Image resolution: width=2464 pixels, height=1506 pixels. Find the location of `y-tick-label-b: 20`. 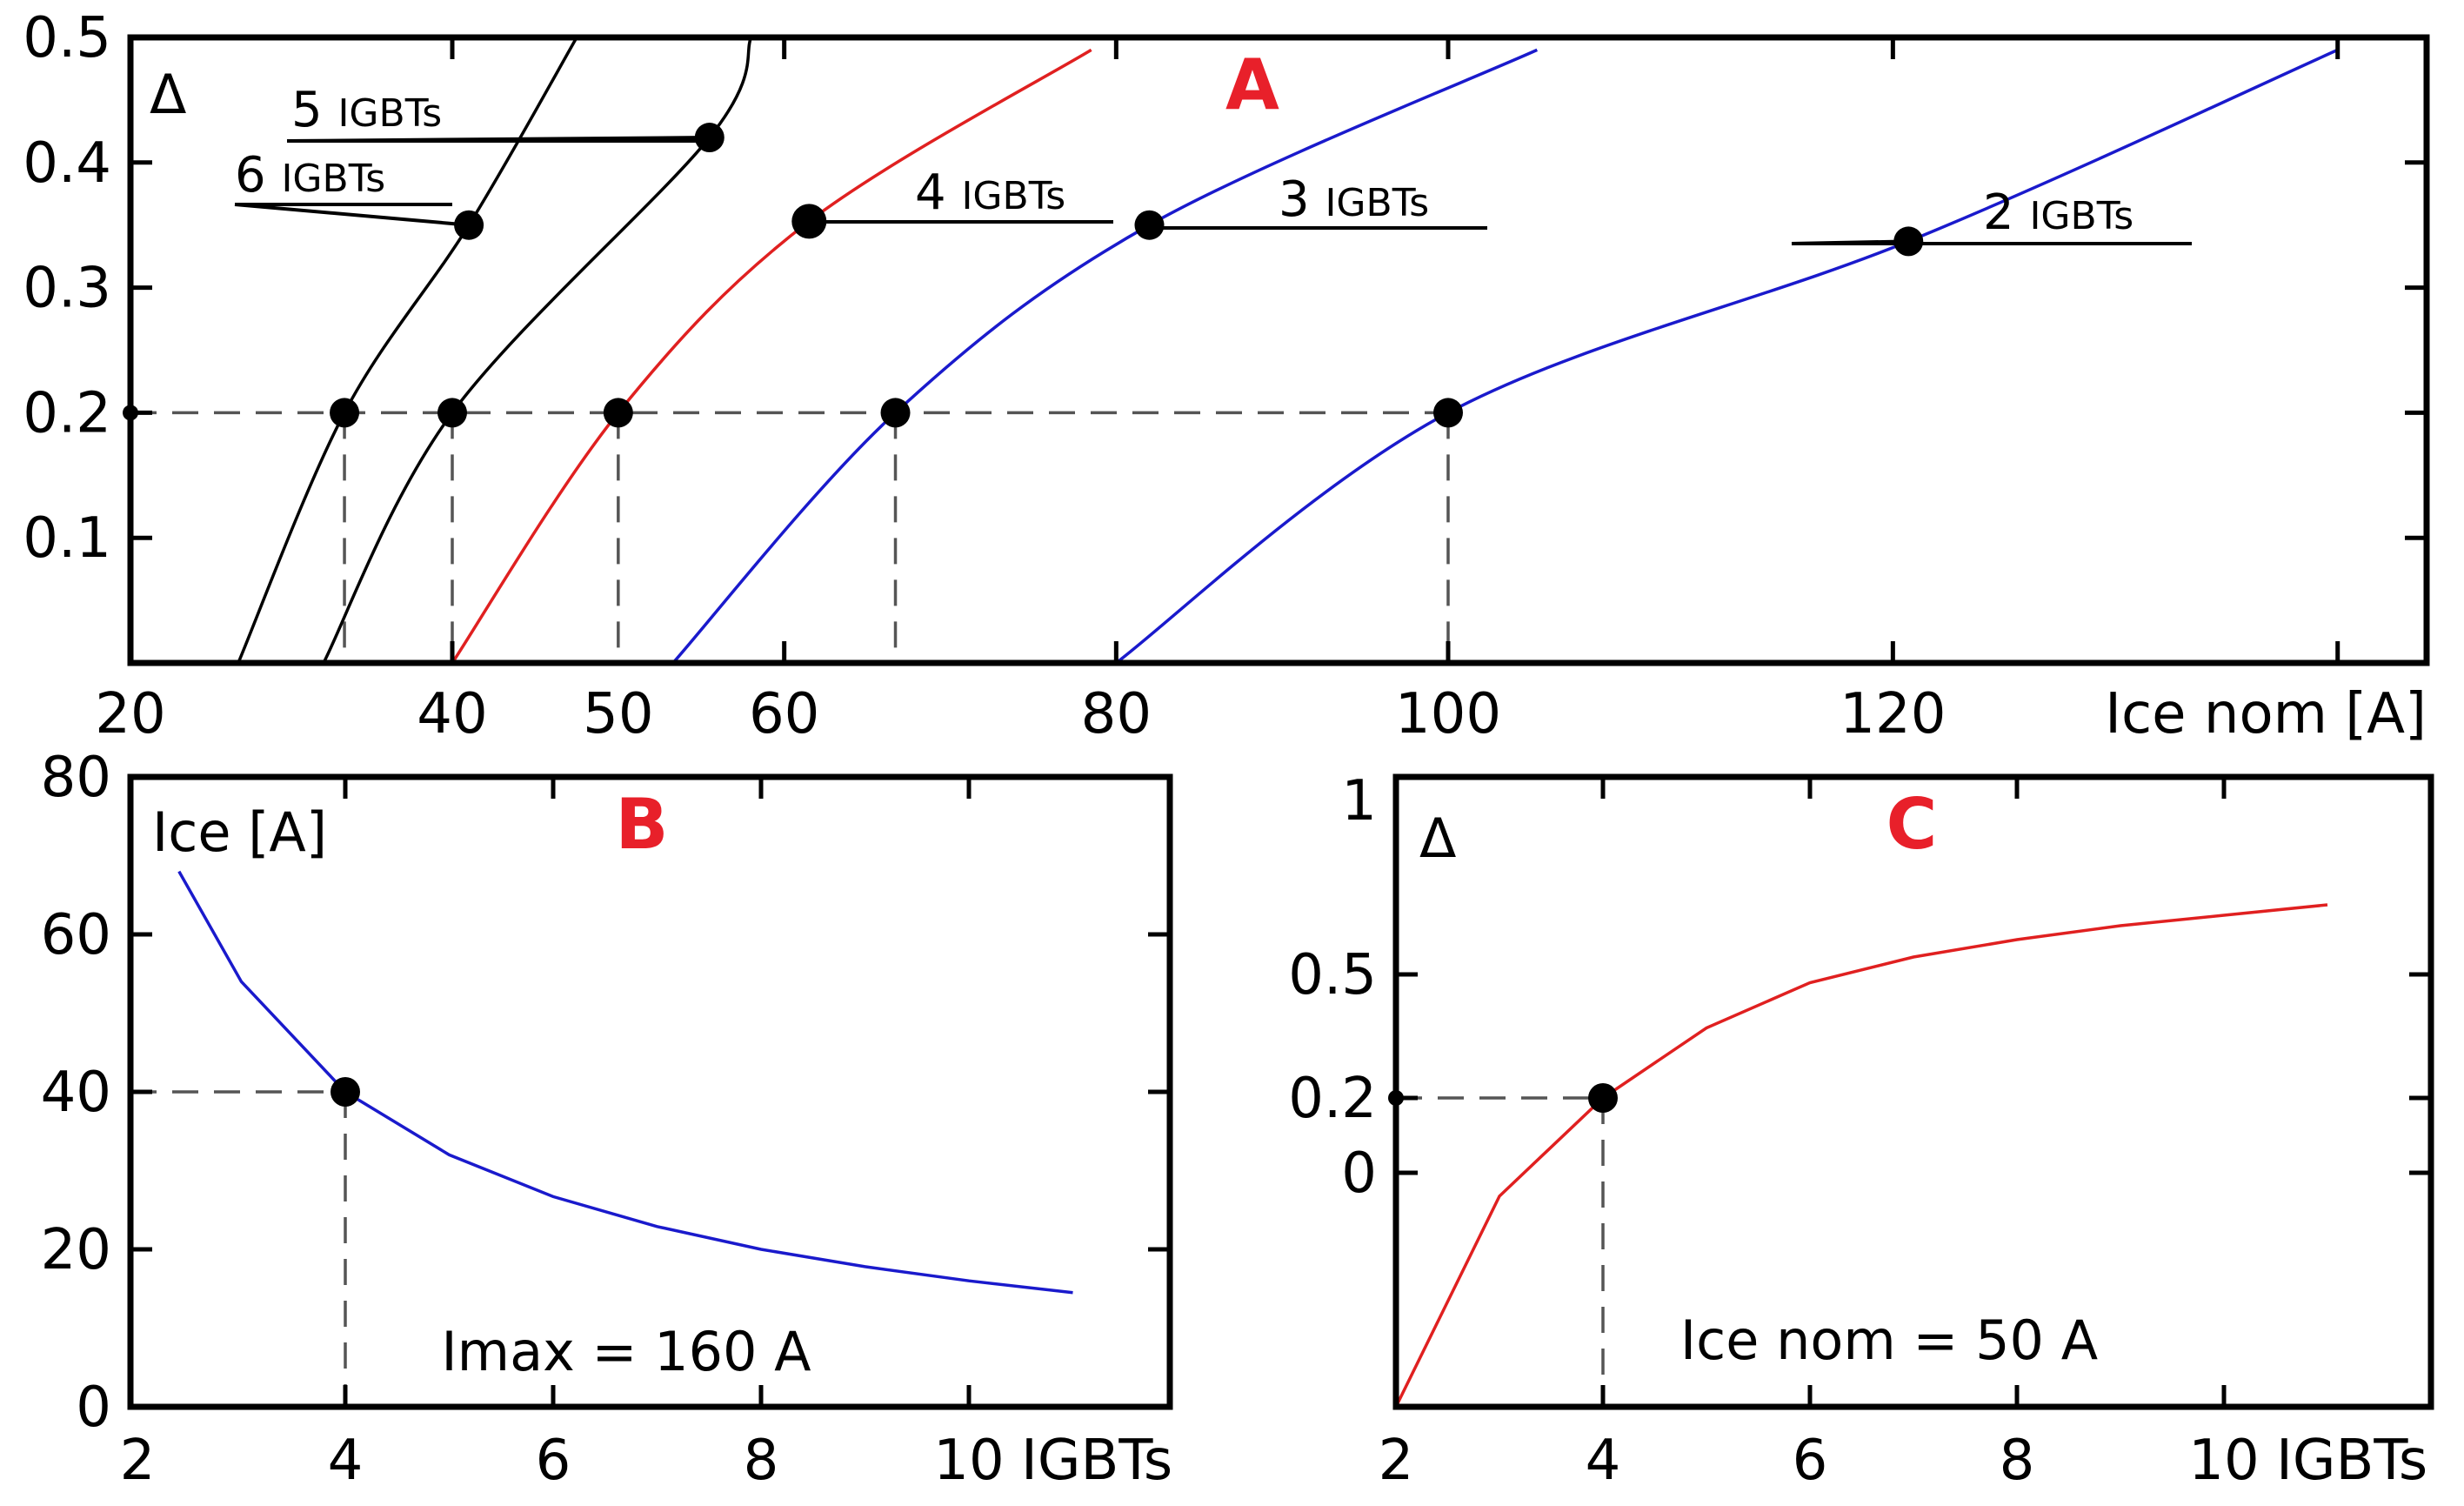

y-tick-label-b: 20 is located at coordinates (76, 1250).